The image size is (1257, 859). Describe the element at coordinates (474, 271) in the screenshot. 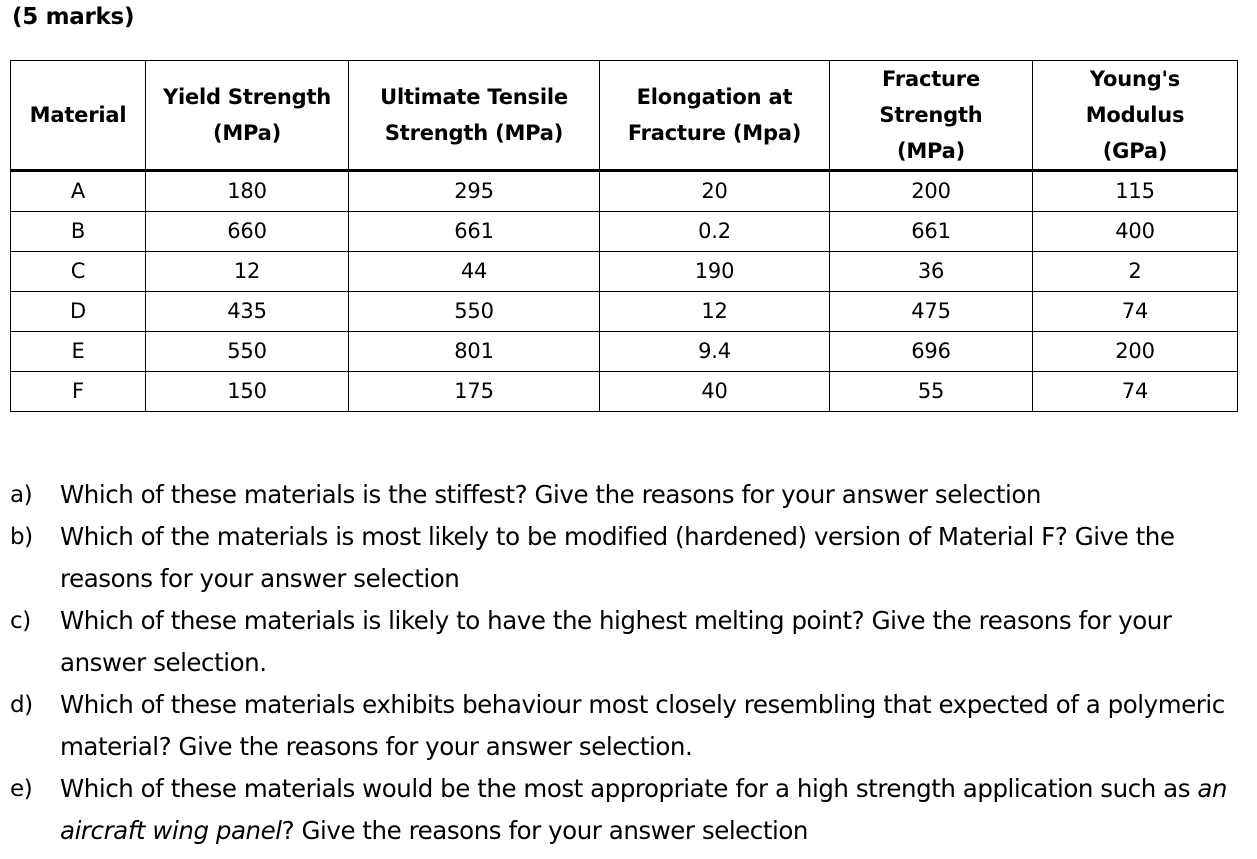

I see `table-cell: 44` at that location.